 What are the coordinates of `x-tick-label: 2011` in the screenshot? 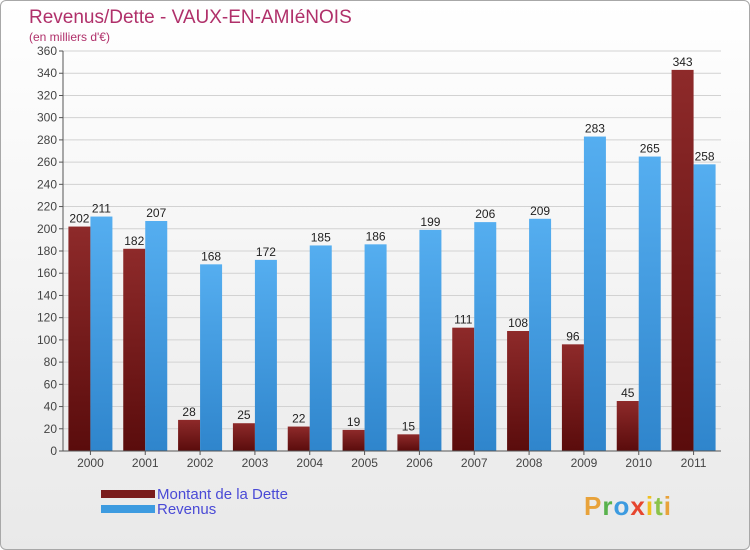 It's located at (694, 463).